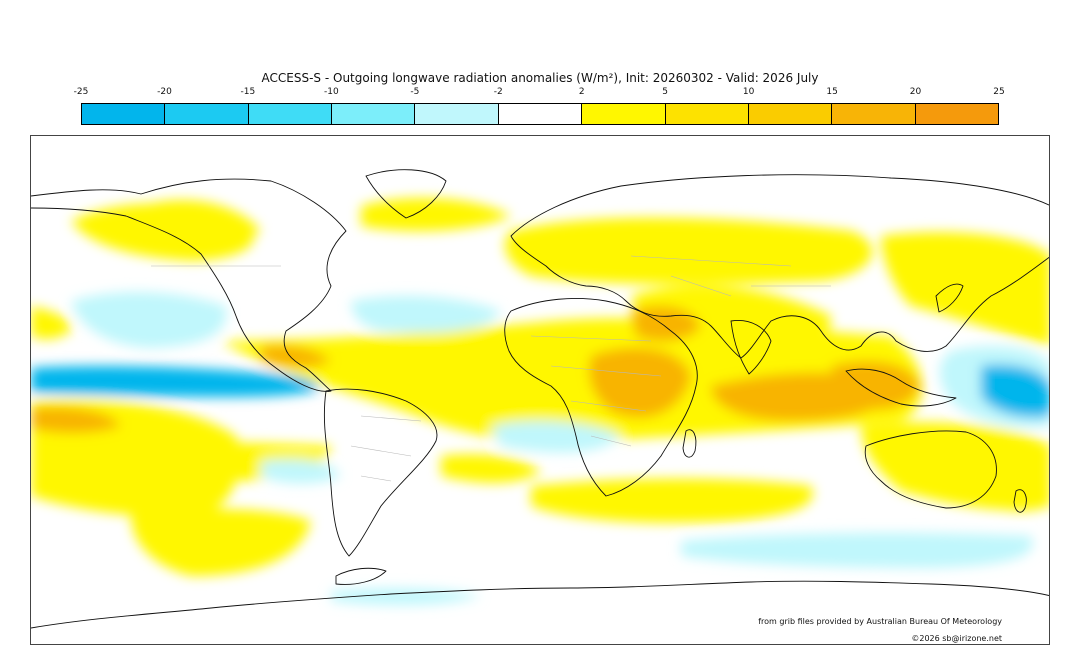  I want to click on colorbar-tick-label: 2, so click(581, 92).